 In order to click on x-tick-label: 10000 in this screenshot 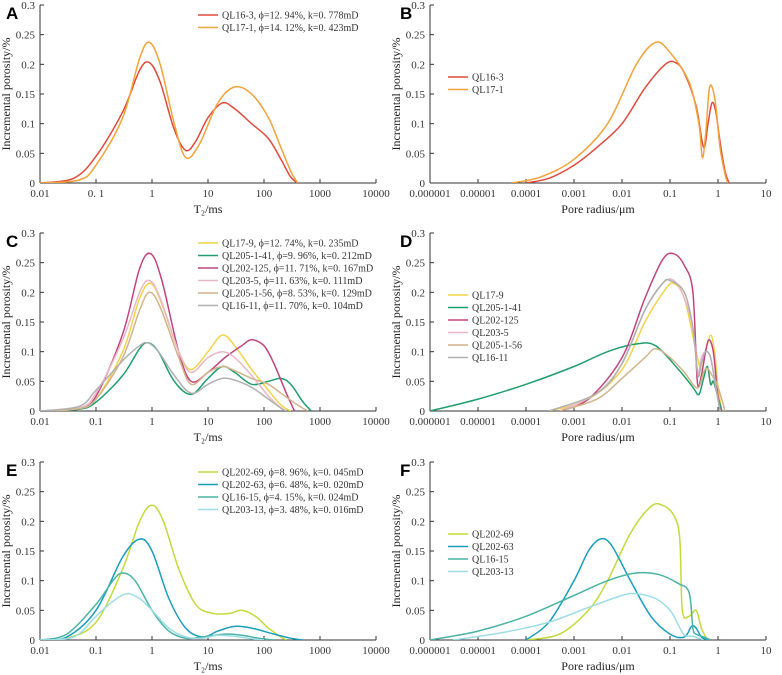, I will do `click(376, 422)`.